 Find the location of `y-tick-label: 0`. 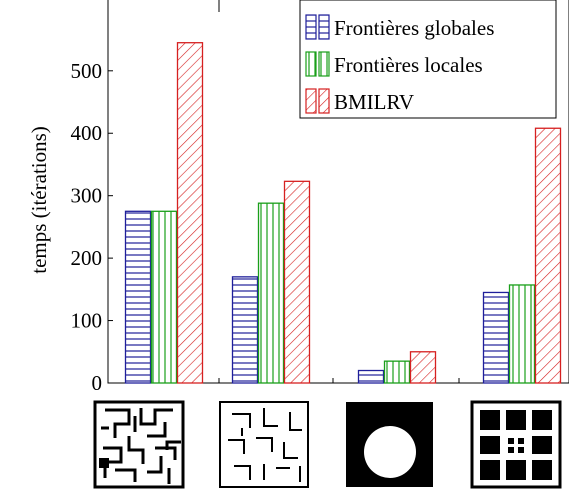

y-tick-label: 0 is located at coordinates (97, 383).